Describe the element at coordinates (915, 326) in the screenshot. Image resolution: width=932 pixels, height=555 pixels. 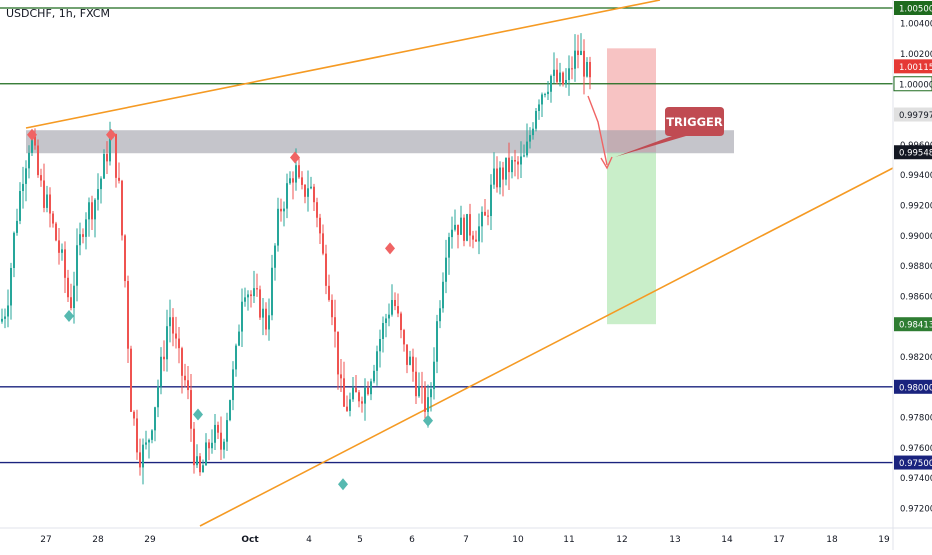
I see `price-tag-label: 0.98413` at that location.